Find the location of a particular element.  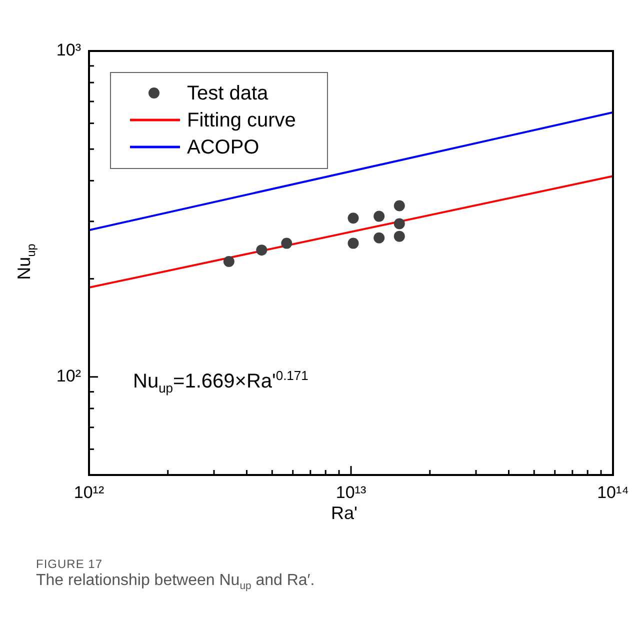

x-tick-label: 10¹² is located at coordinates (89, 492).